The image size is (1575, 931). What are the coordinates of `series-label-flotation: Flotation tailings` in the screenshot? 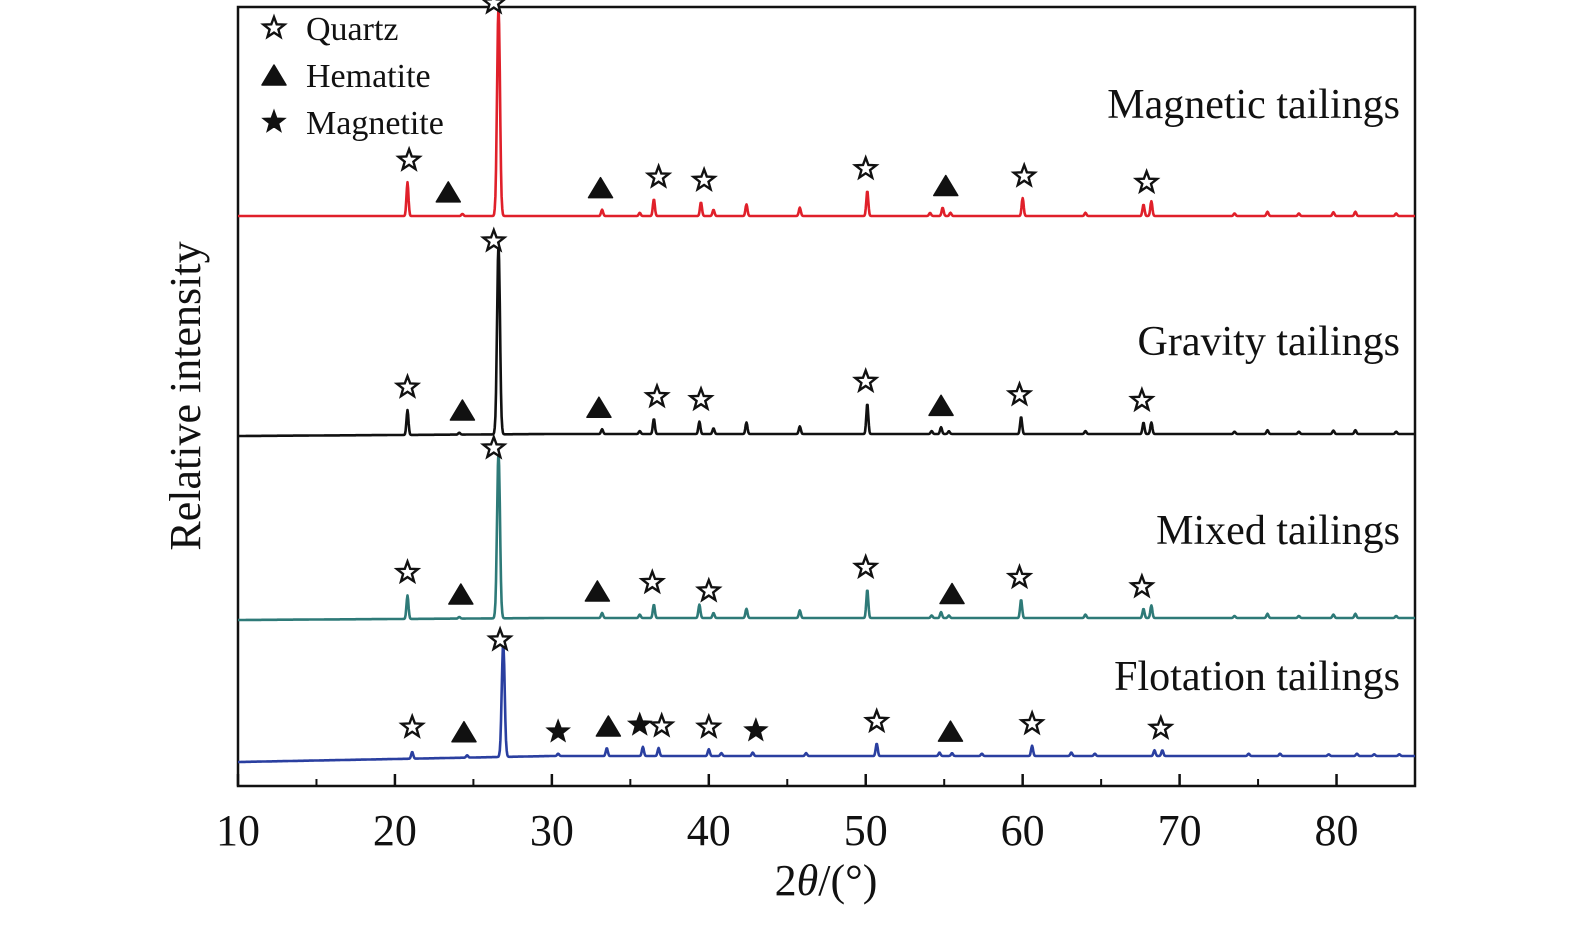 It's located at (1257, 677).